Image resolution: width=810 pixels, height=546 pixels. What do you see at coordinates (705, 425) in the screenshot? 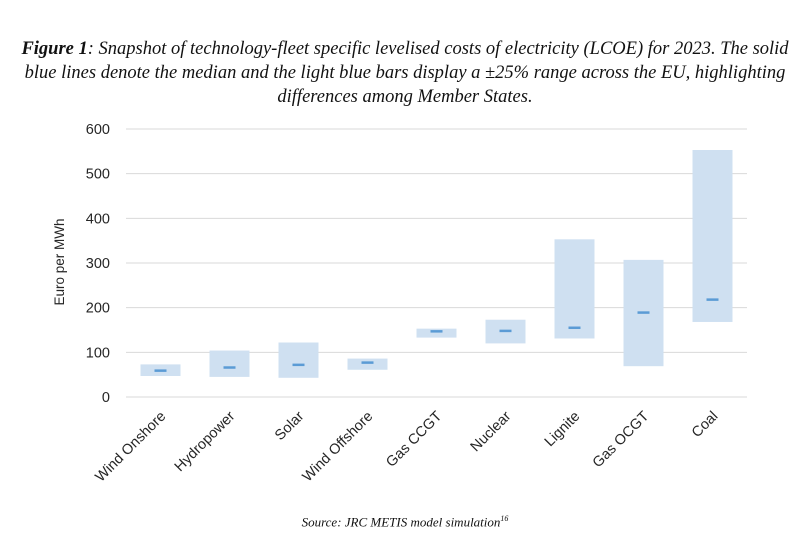
I see `x-category-label: Coal` at bounding box center [705, 425].